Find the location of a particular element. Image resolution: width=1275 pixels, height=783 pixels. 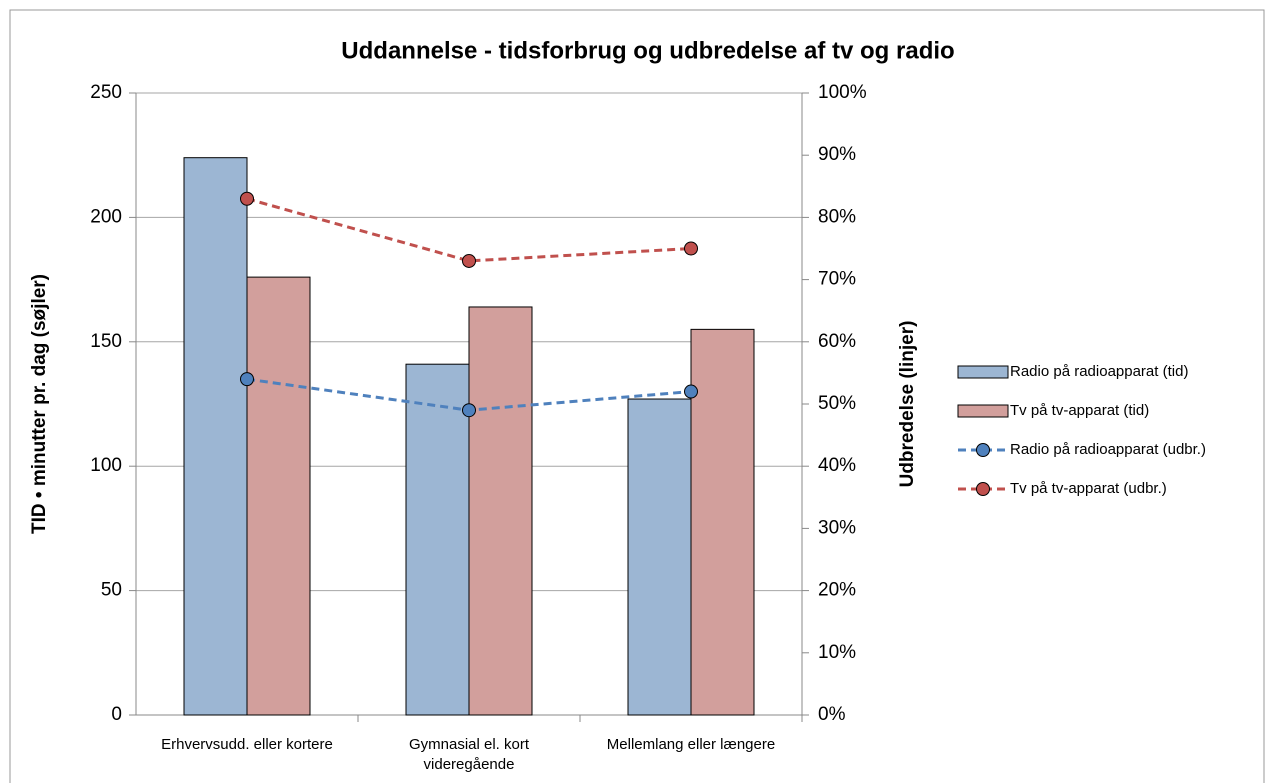

y2-tick-label: 30% is located at coordinates (837, 527).